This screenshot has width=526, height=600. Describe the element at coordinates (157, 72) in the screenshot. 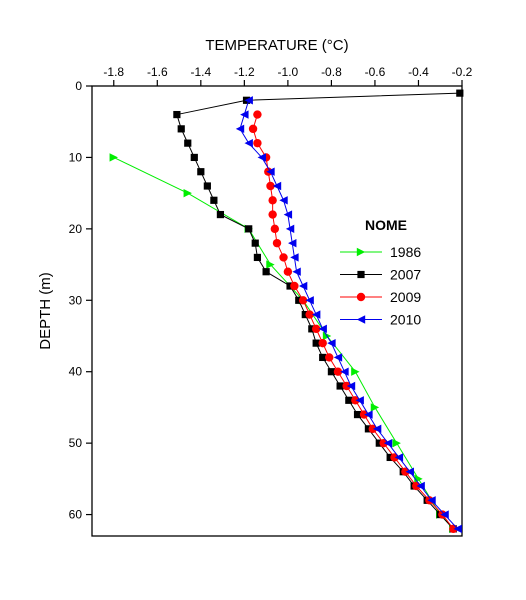

I see `x-tick-label: -1.6` at that location.